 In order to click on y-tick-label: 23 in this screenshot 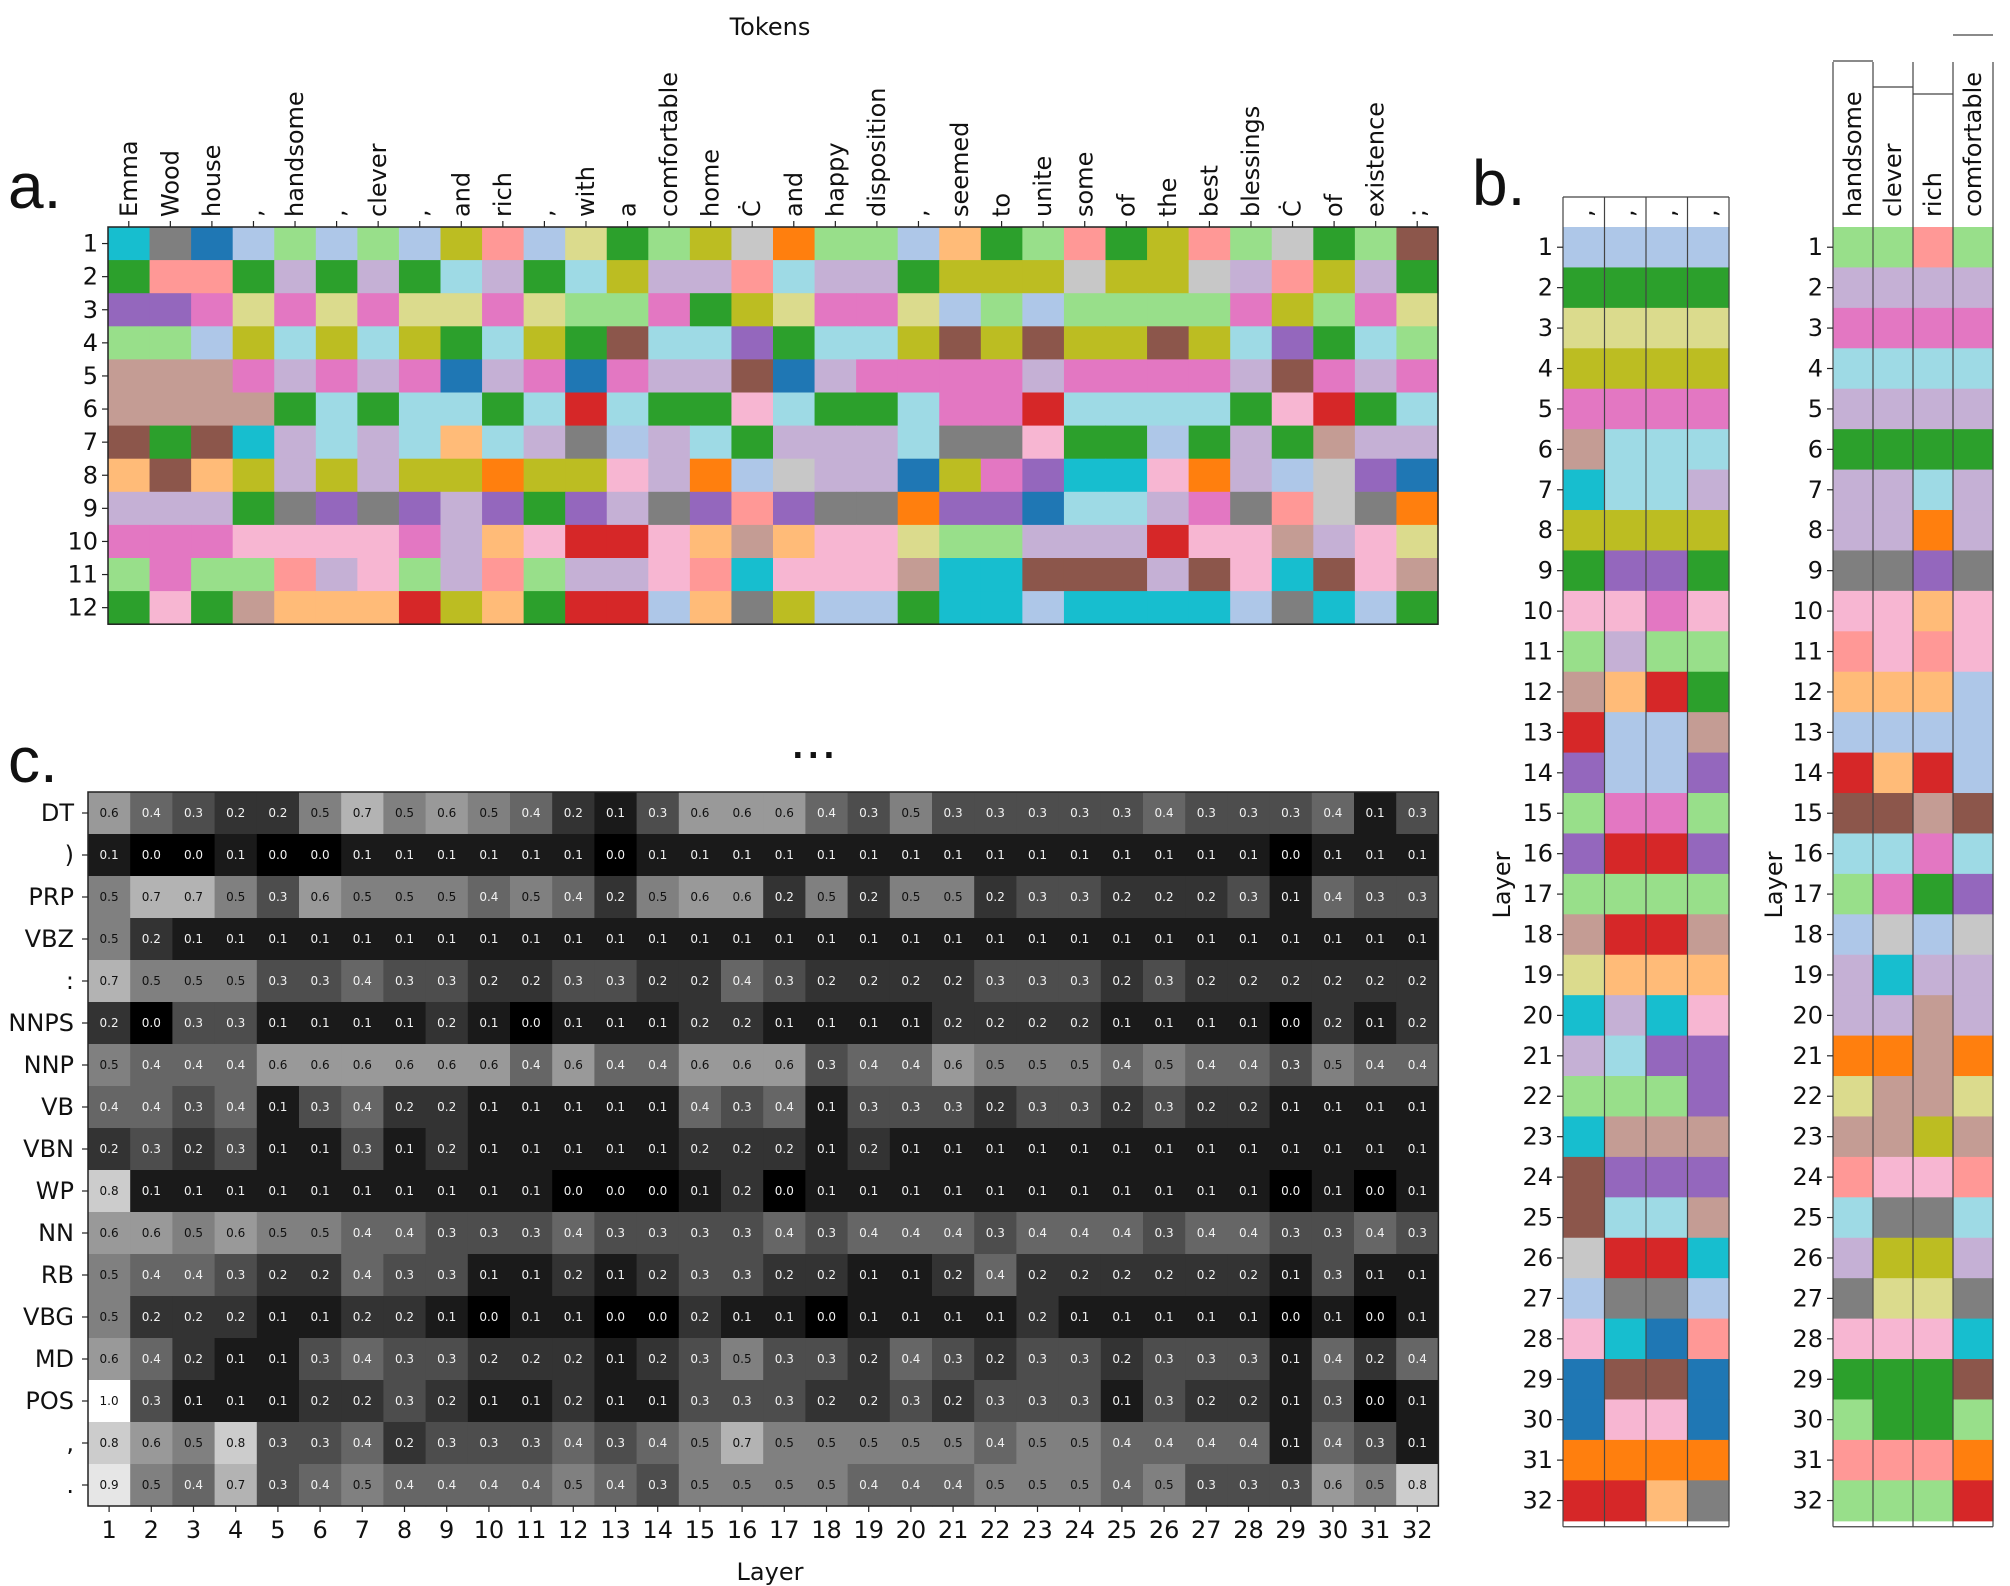, I will do `click(1807, 1137)`.